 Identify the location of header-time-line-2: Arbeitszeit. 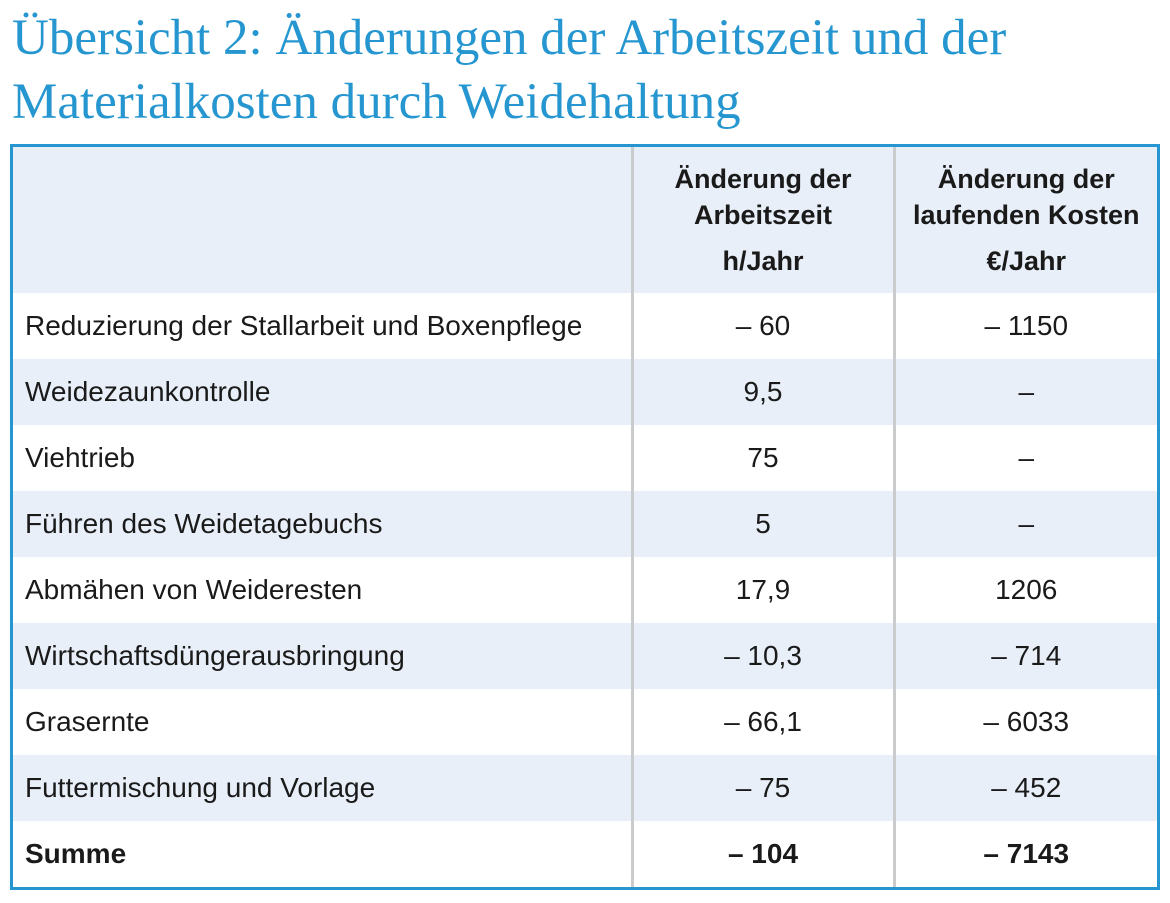
(763, 215).